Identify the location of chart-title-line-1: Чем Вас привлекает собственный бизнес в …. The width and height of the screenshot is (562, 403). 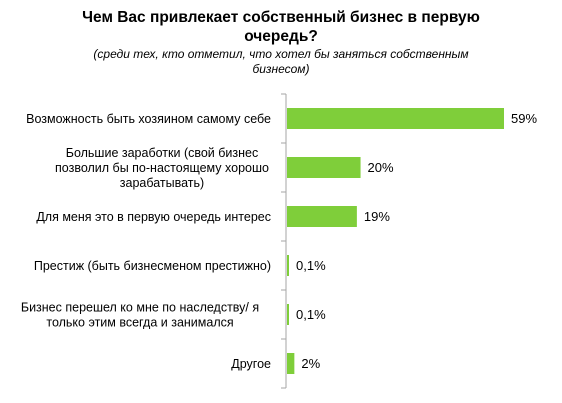
(281, 17).